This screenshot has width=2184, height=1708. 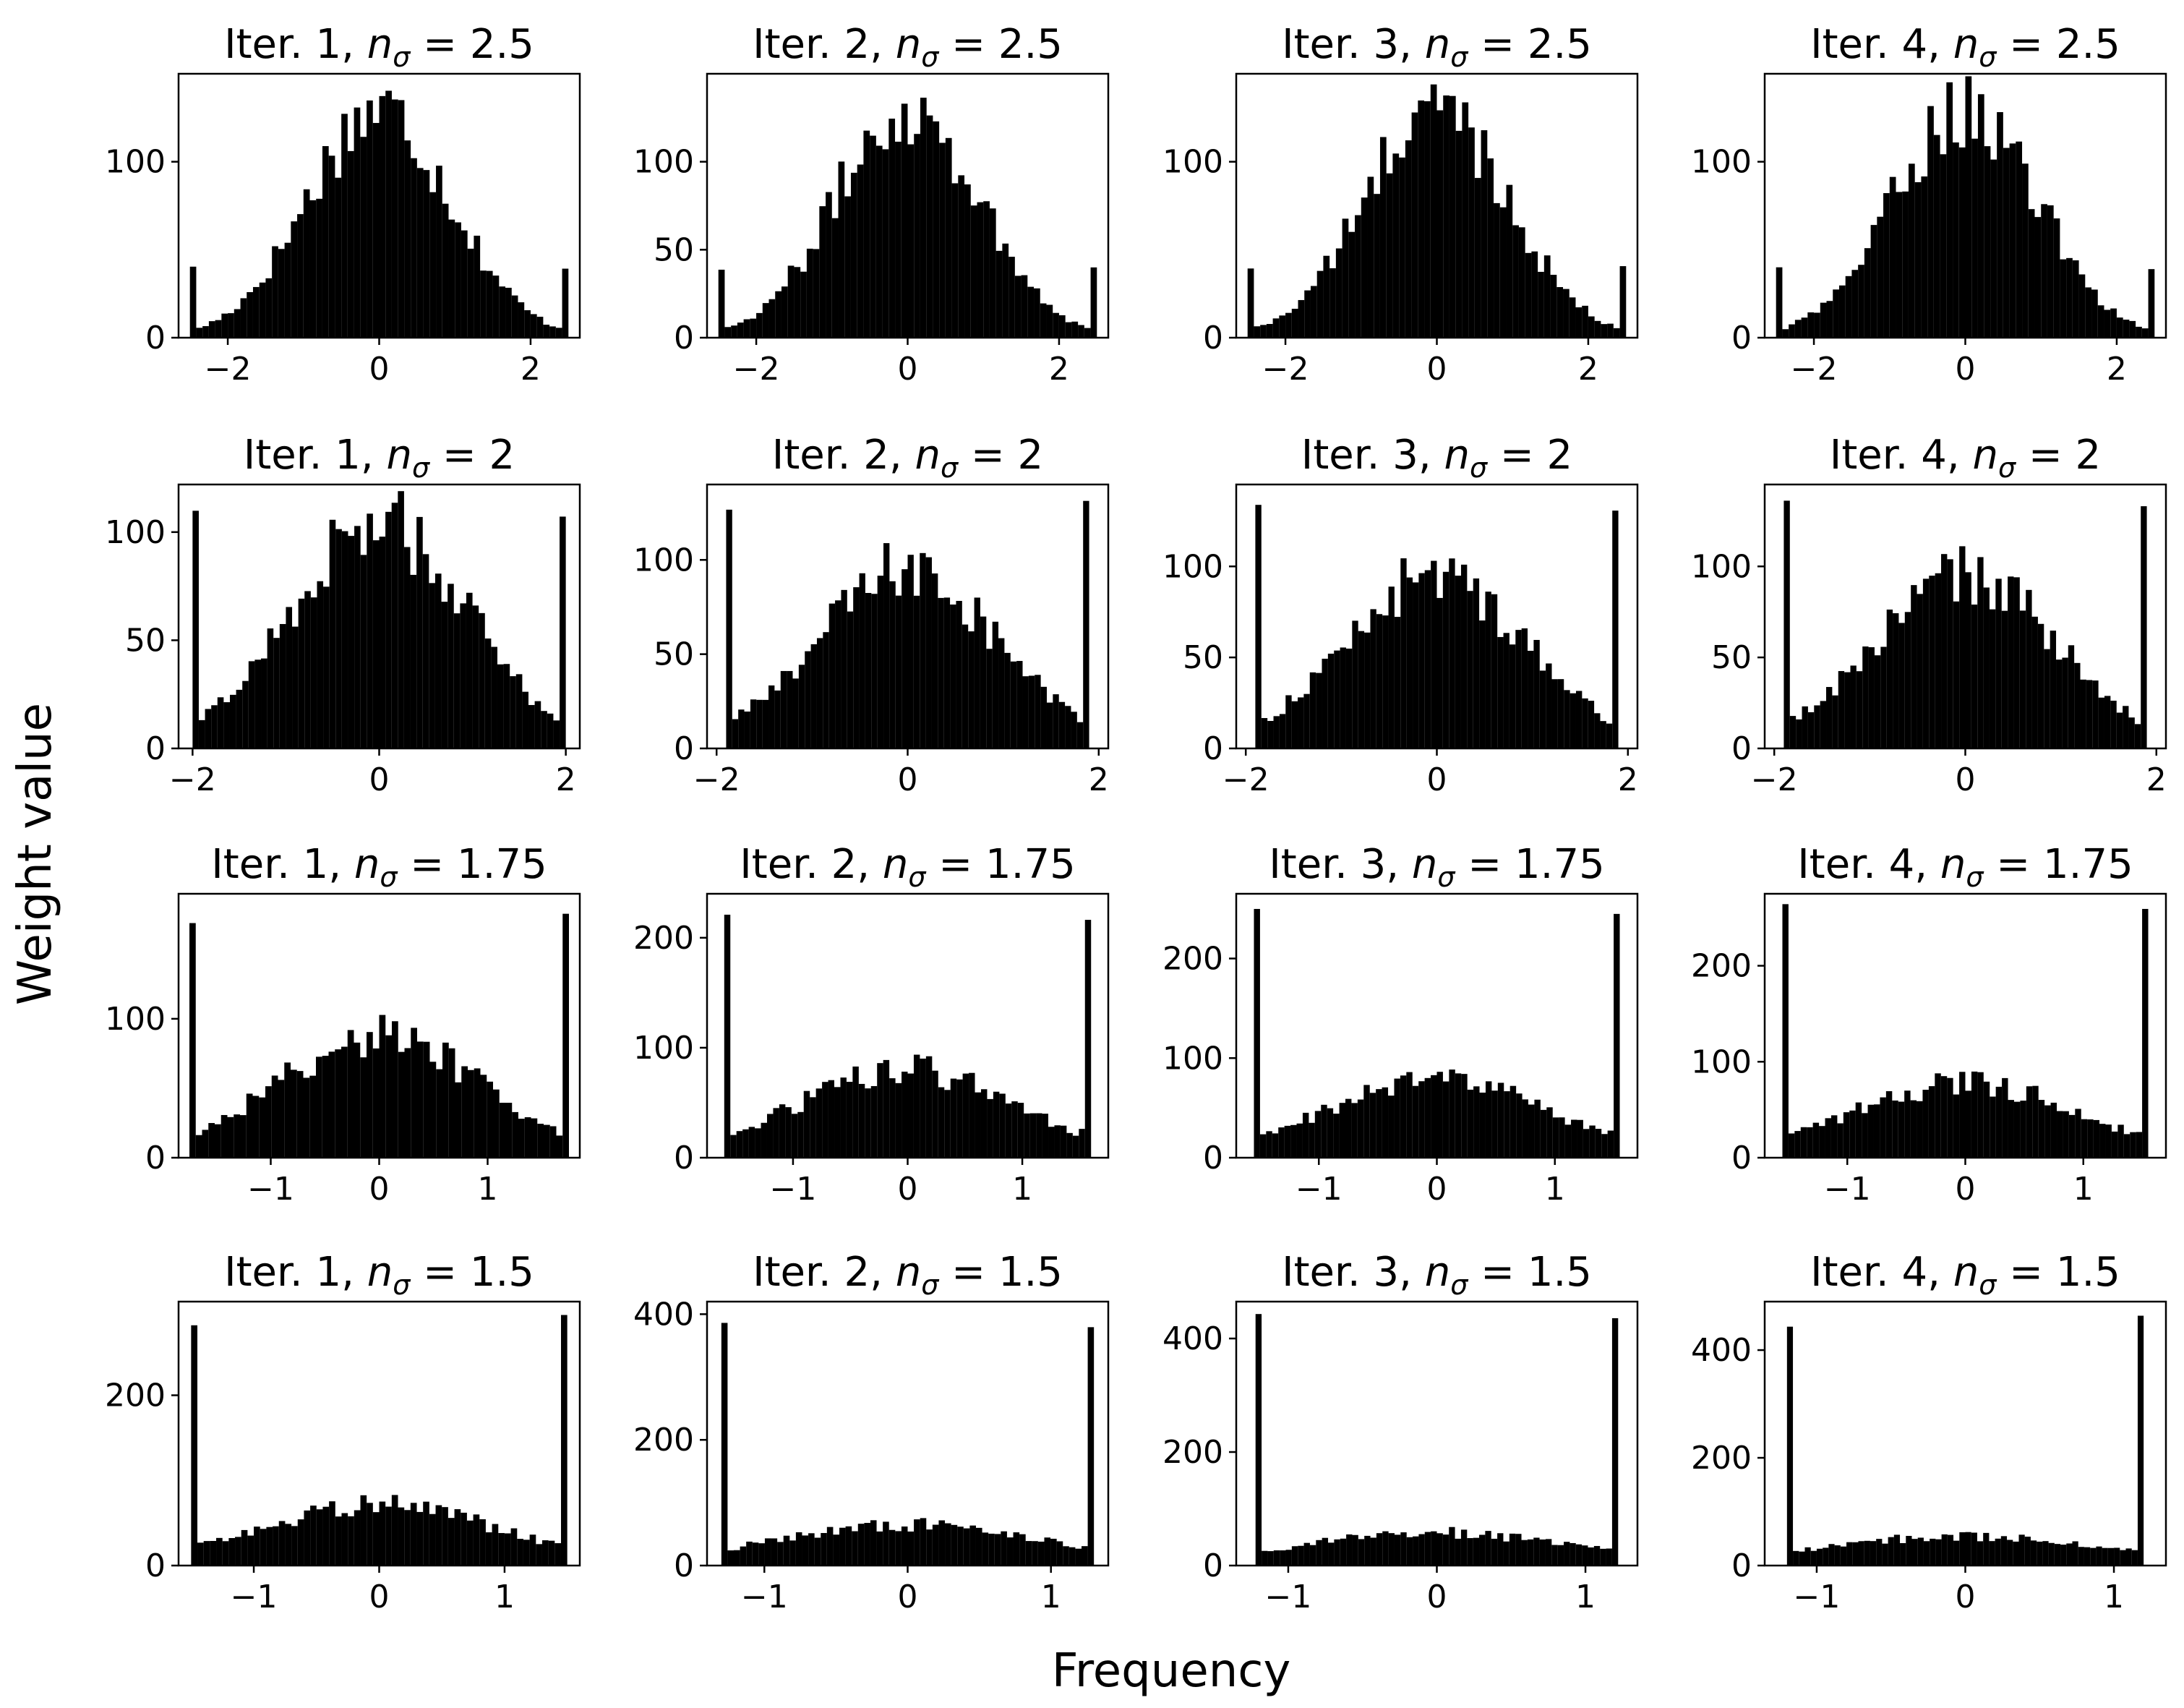 I want to click on x-tick-label: 0, so click(x=379, y=780).